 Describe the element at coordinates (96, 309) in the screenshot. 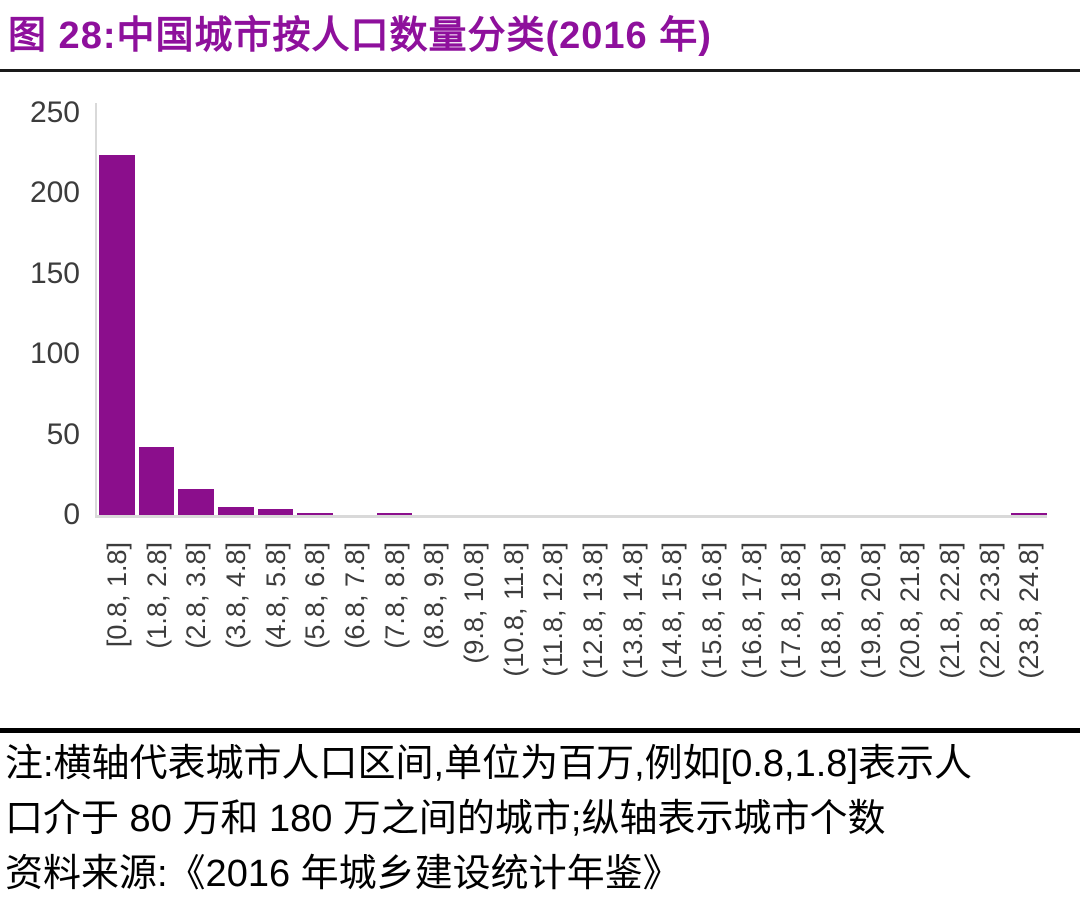

I see `y-axis-line` at that location.